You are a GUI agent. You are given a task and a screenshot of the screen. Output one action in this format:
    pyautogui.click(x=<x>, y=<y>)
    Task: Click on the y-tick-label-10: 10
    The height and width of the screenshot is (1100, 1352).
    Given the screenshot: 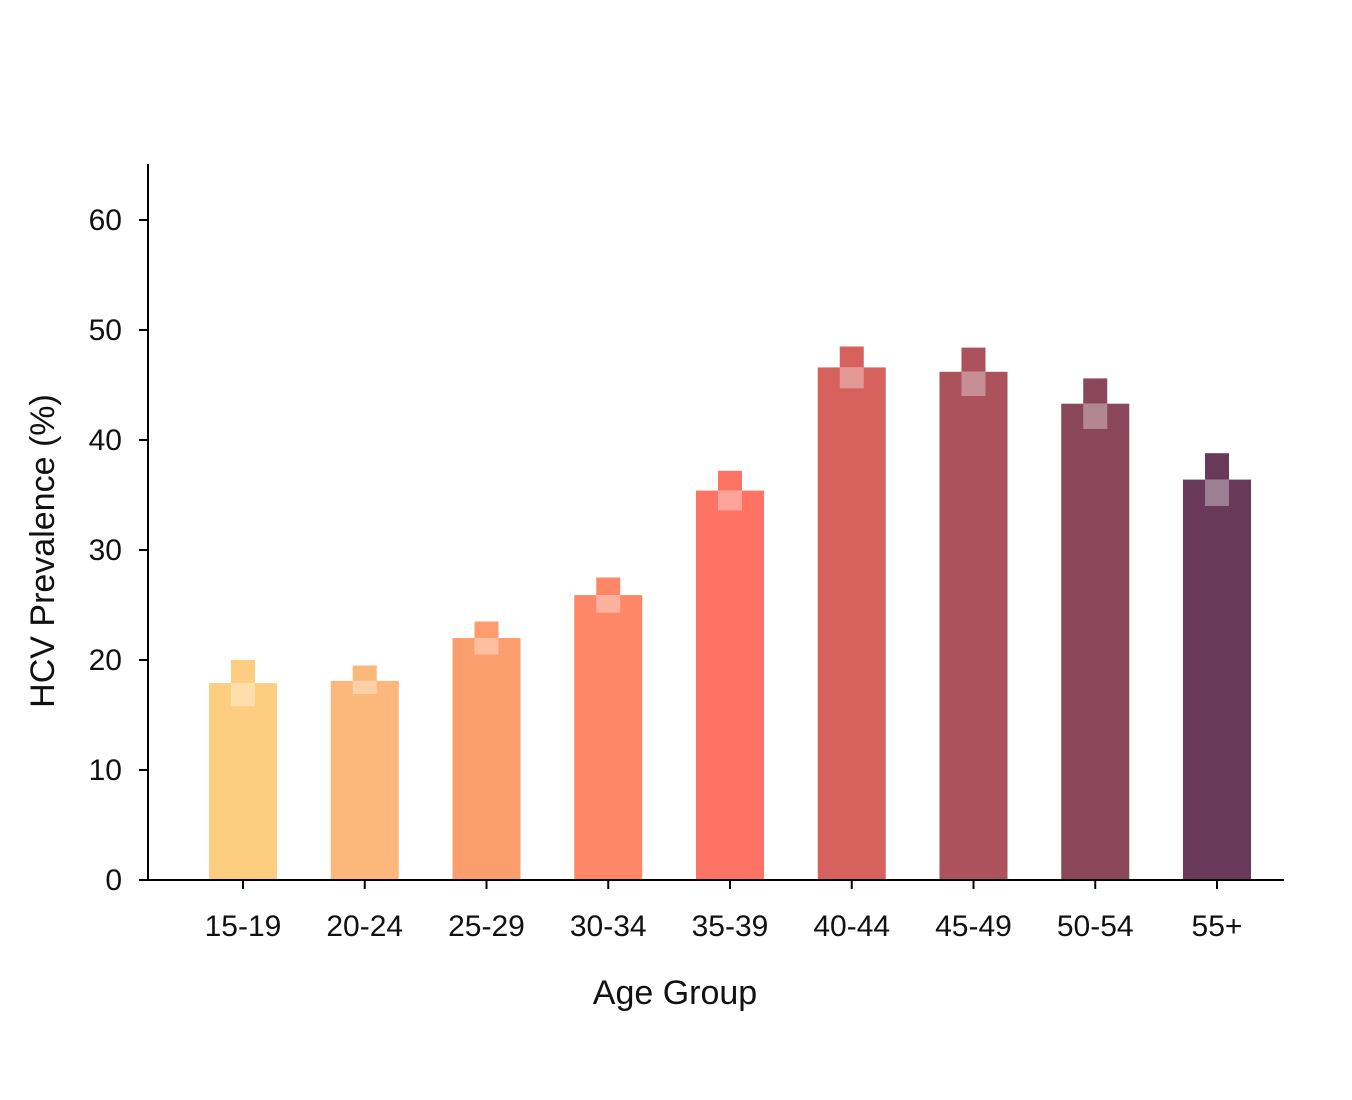 What is the action you would take?
    pyautogui.click(x=105, y=770)
    